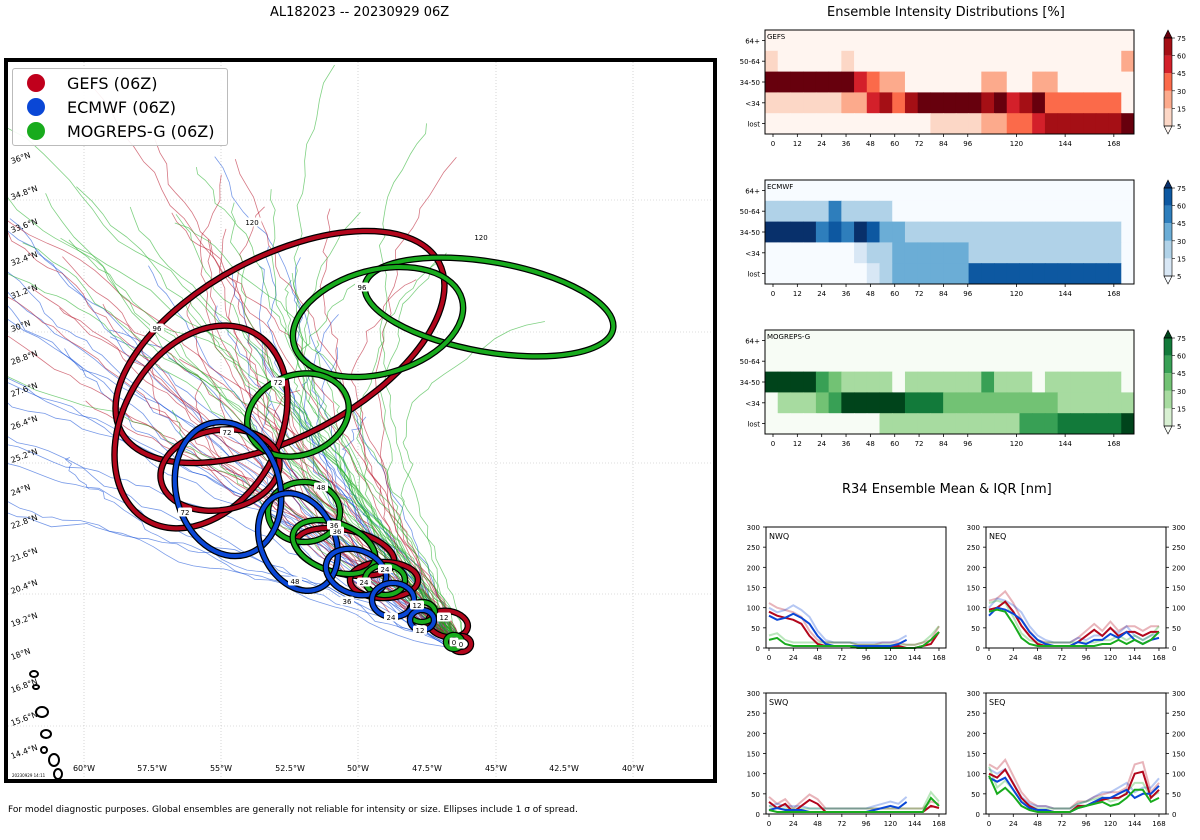  What do you see at coordinates (752, 254) in the screenshot?
I see `row-label: <34` at bounding box center [752, 254].